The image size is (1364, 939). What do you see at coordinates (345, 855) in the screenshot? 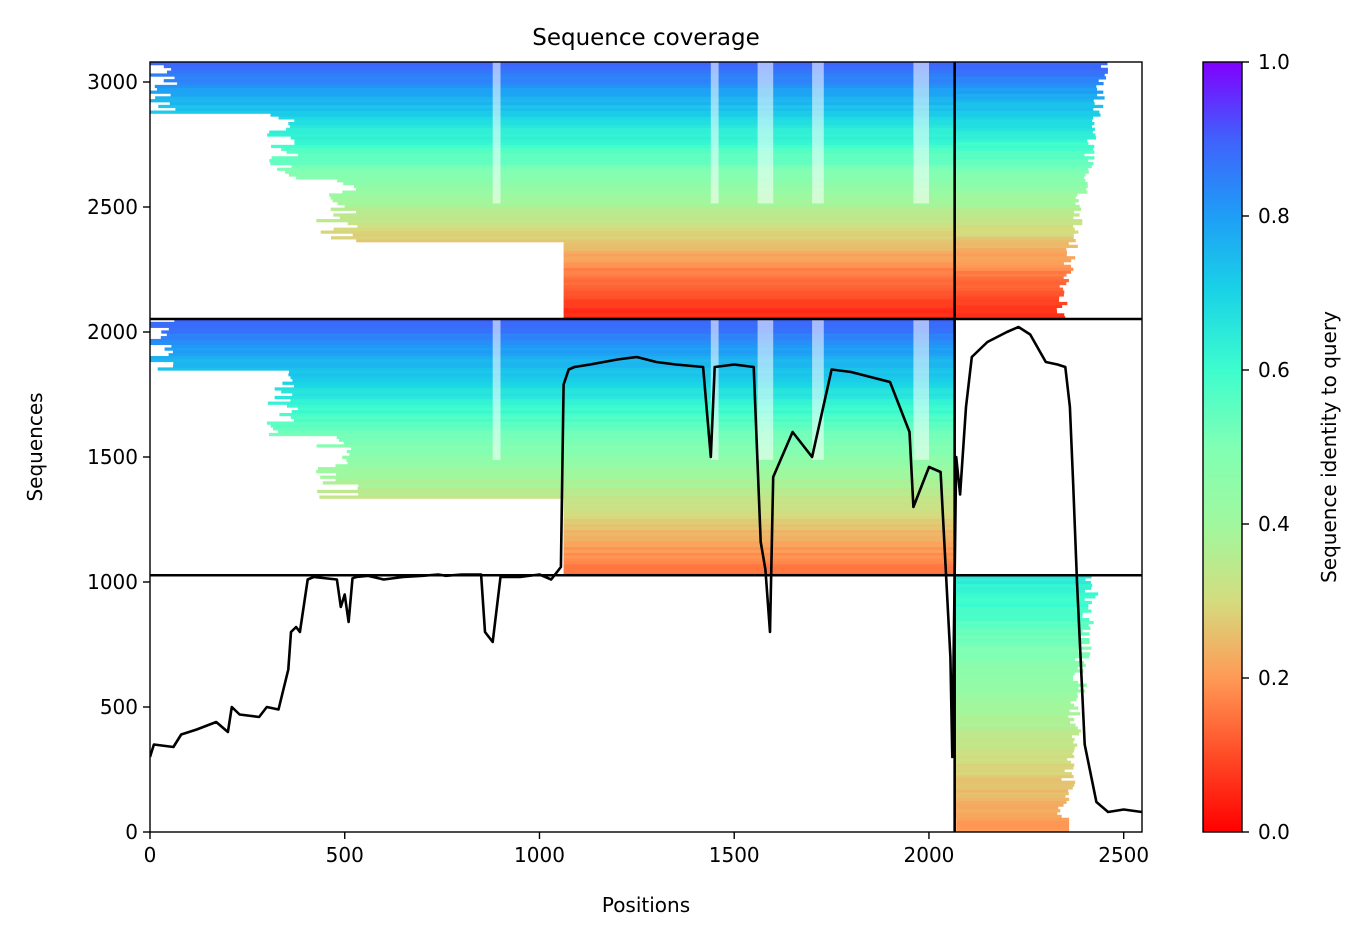
I see `x-tick-label: 500` at bounding box center [345, 855].